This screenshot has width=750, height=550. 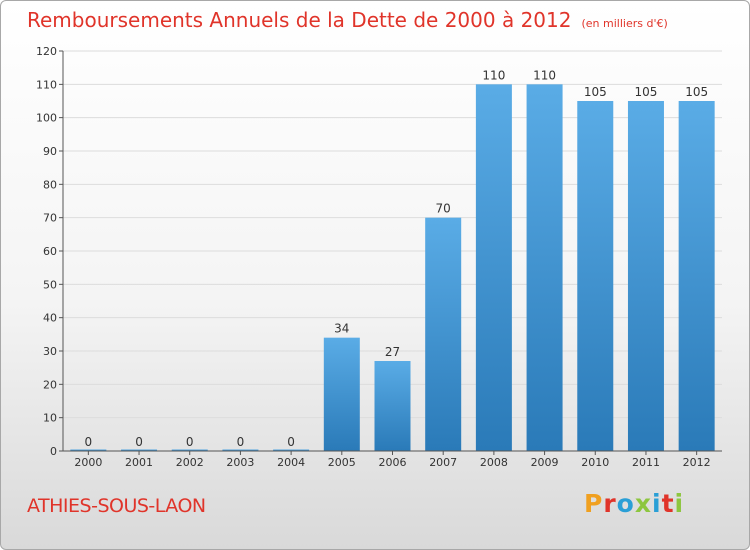 I want to click on bar-2011, so click(x=645, y=276).